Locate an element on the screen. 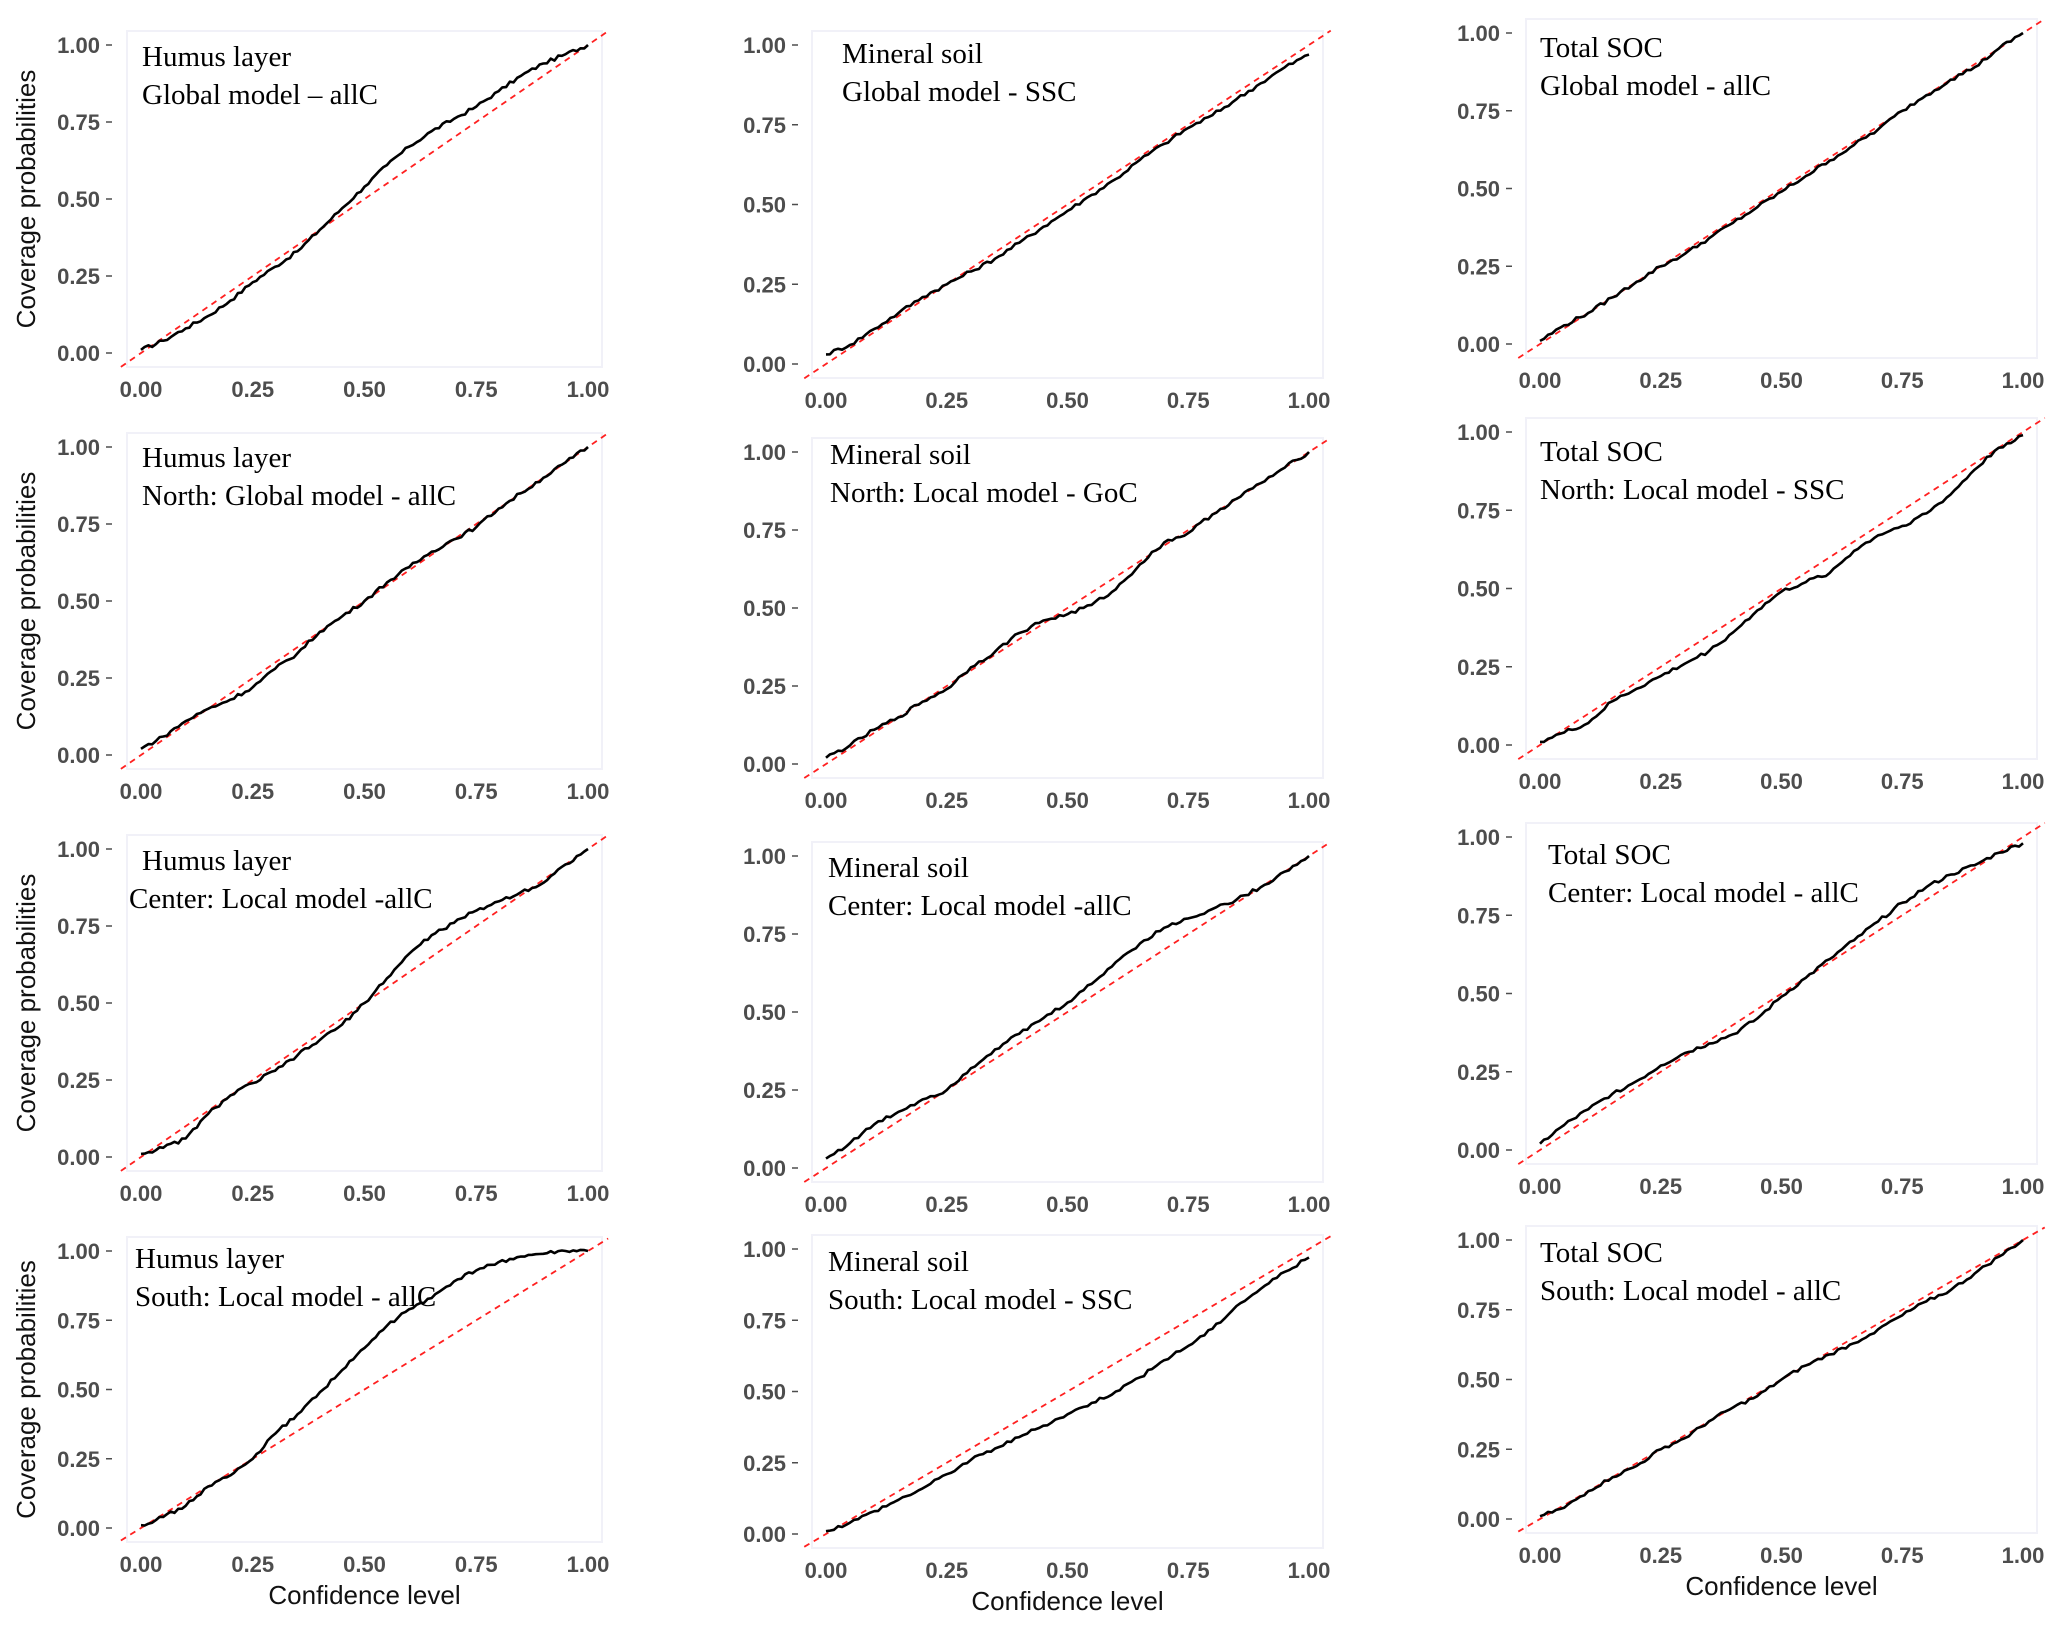 This screenshot has width=2067, height=1628. panel-annotation-region: Total SOC is located at coordinates (1601, 48).